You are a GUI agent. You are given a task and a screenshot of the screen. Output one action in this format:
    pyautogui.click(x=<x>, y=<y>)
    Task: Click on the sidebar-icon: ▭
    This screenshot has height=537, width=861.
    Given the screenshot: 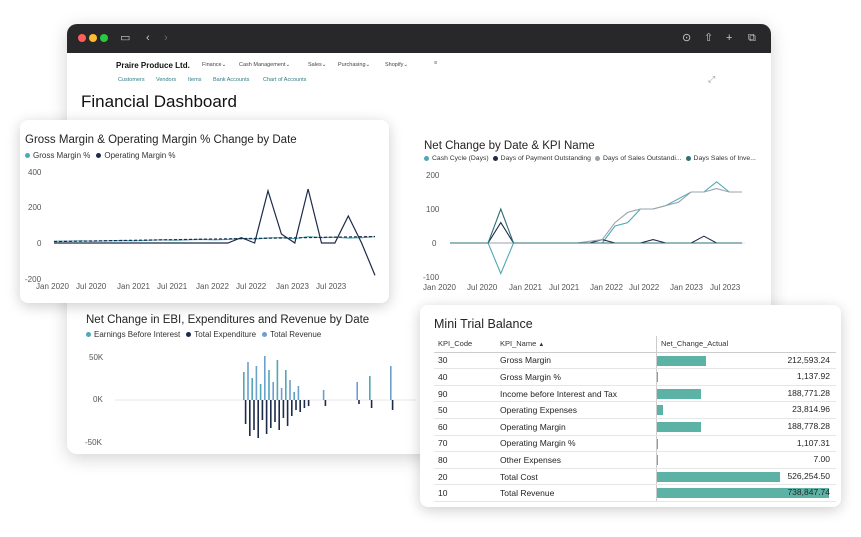 What is the action you would take?
    pyautogui.click(x=125, y=38)
    